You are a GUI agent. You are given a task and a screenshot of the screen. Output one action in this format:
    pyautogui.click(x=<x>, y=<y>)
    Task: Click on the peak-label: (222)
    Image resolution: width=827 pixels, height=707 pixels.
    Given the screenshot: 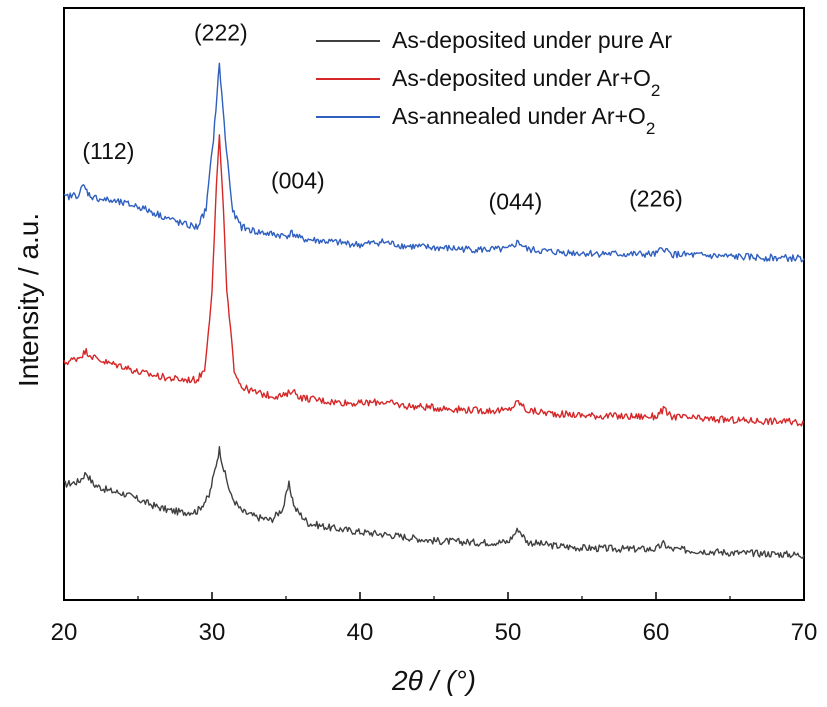 What is the action you would take?
    pyautogui.click(x=221, y=33)
    